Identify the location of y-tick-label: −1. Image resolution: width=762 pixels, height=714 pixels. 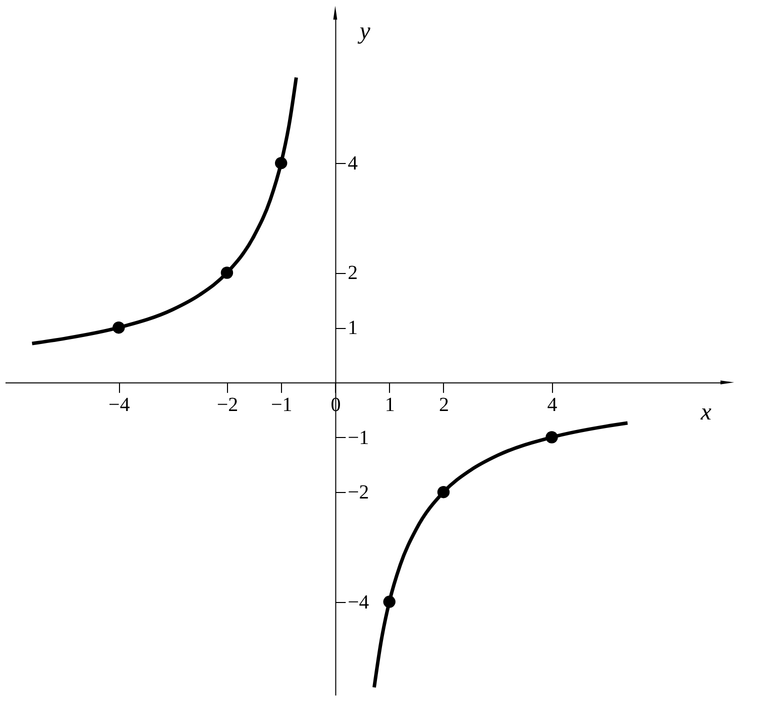
(359, 437).